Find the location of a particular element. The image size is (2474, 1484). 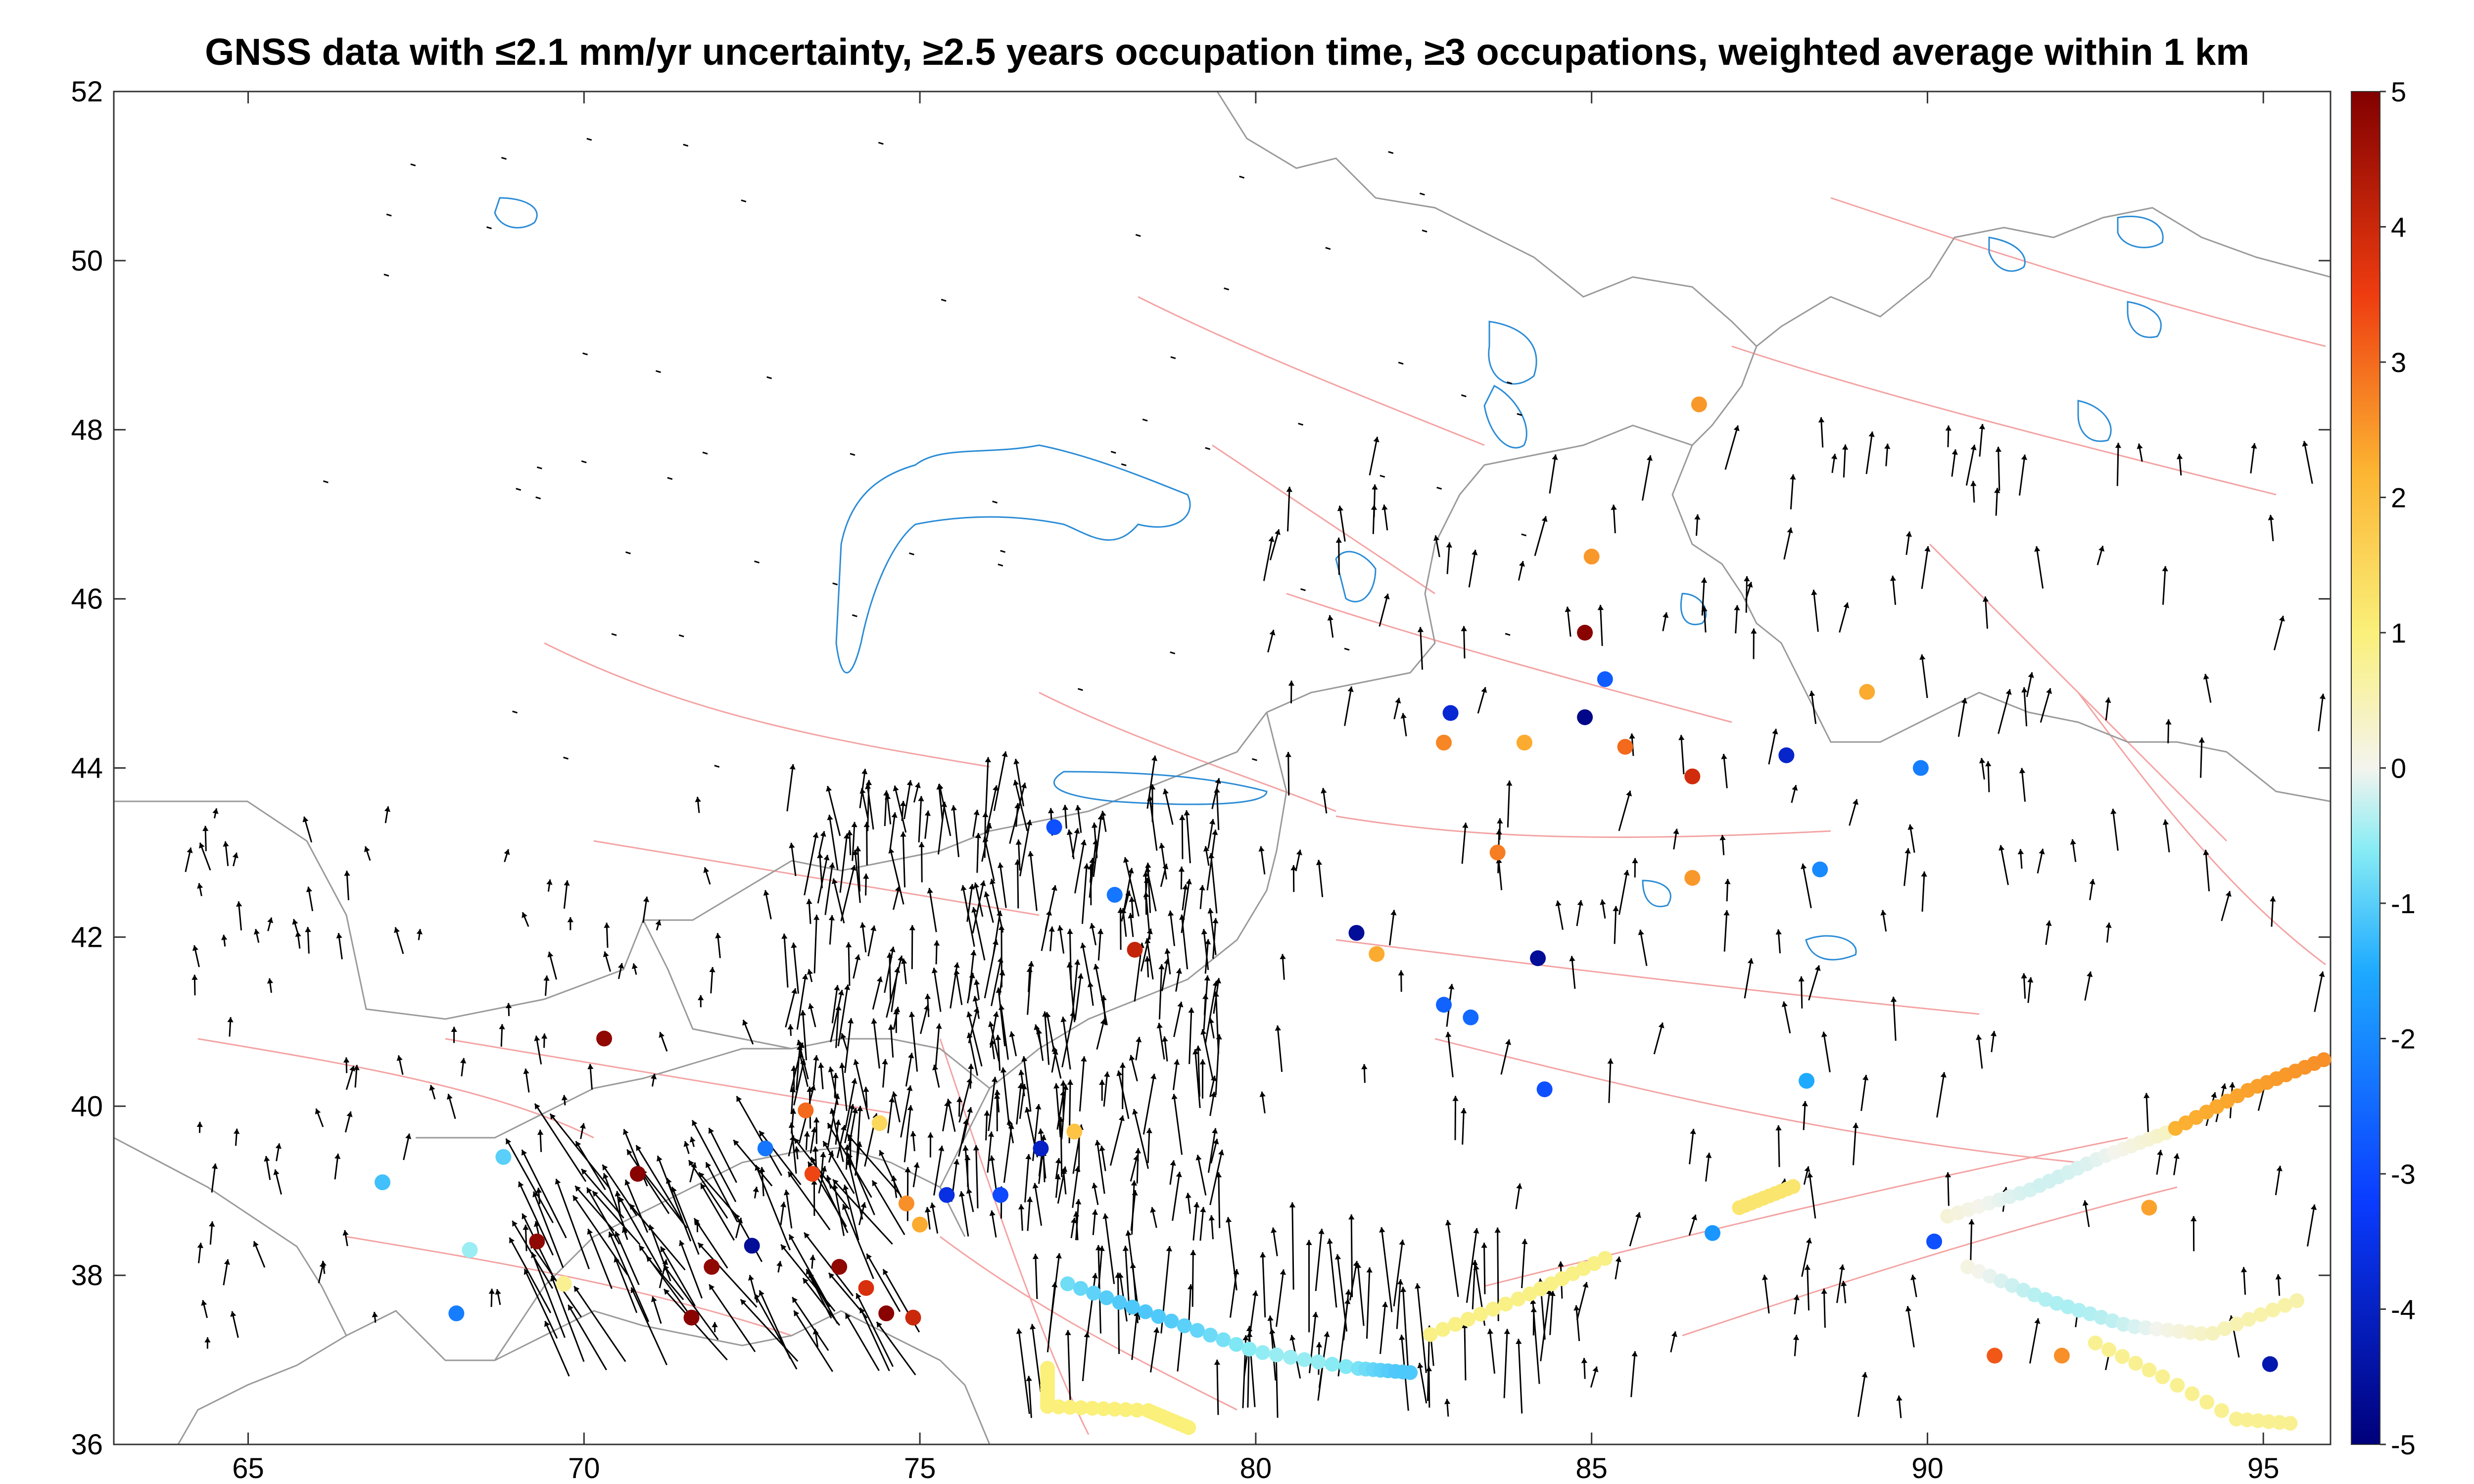

y-tick-label: 46 is located at coordinates (87, 599).